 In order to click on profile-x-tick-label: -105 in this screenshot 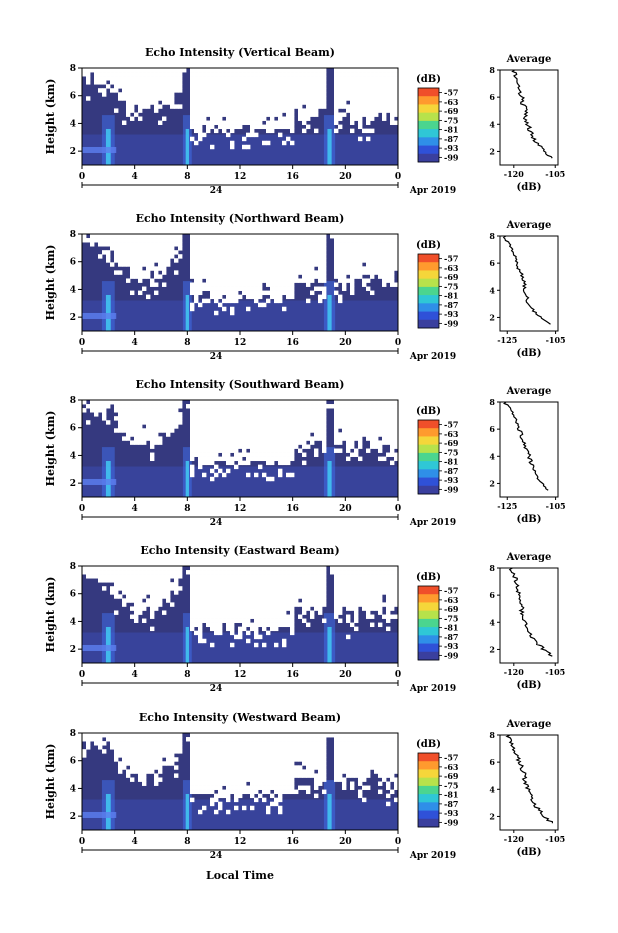, I will do `click(555, 174)`.